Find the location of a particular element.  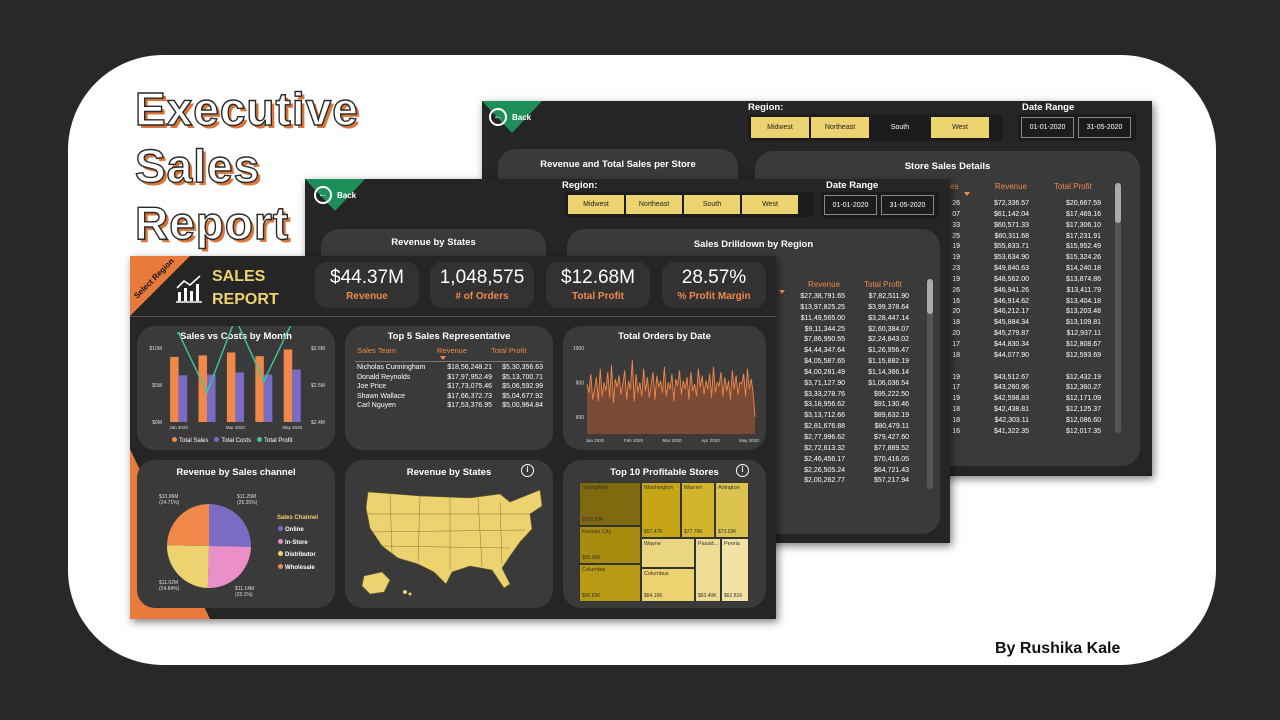

sales-channel-title: Revenue by Sales channel is located at coordinates (236, 472).